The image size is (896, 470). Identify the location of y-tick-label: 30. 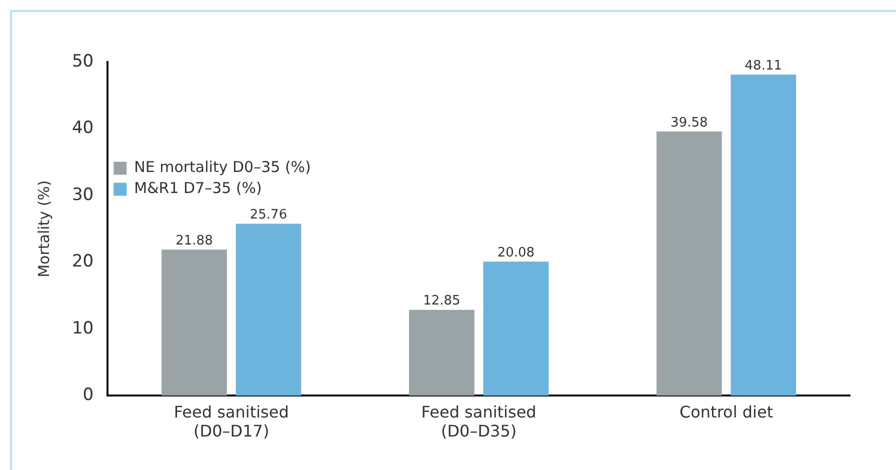
(83, 194).